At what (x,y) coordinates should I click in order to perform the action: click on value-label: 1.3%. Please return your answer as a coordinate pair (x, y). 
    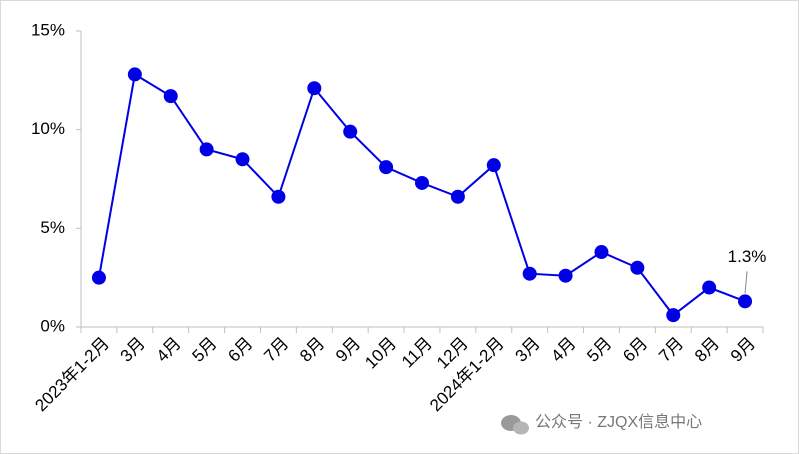
    Looking at the image, I should click on (747, 256).